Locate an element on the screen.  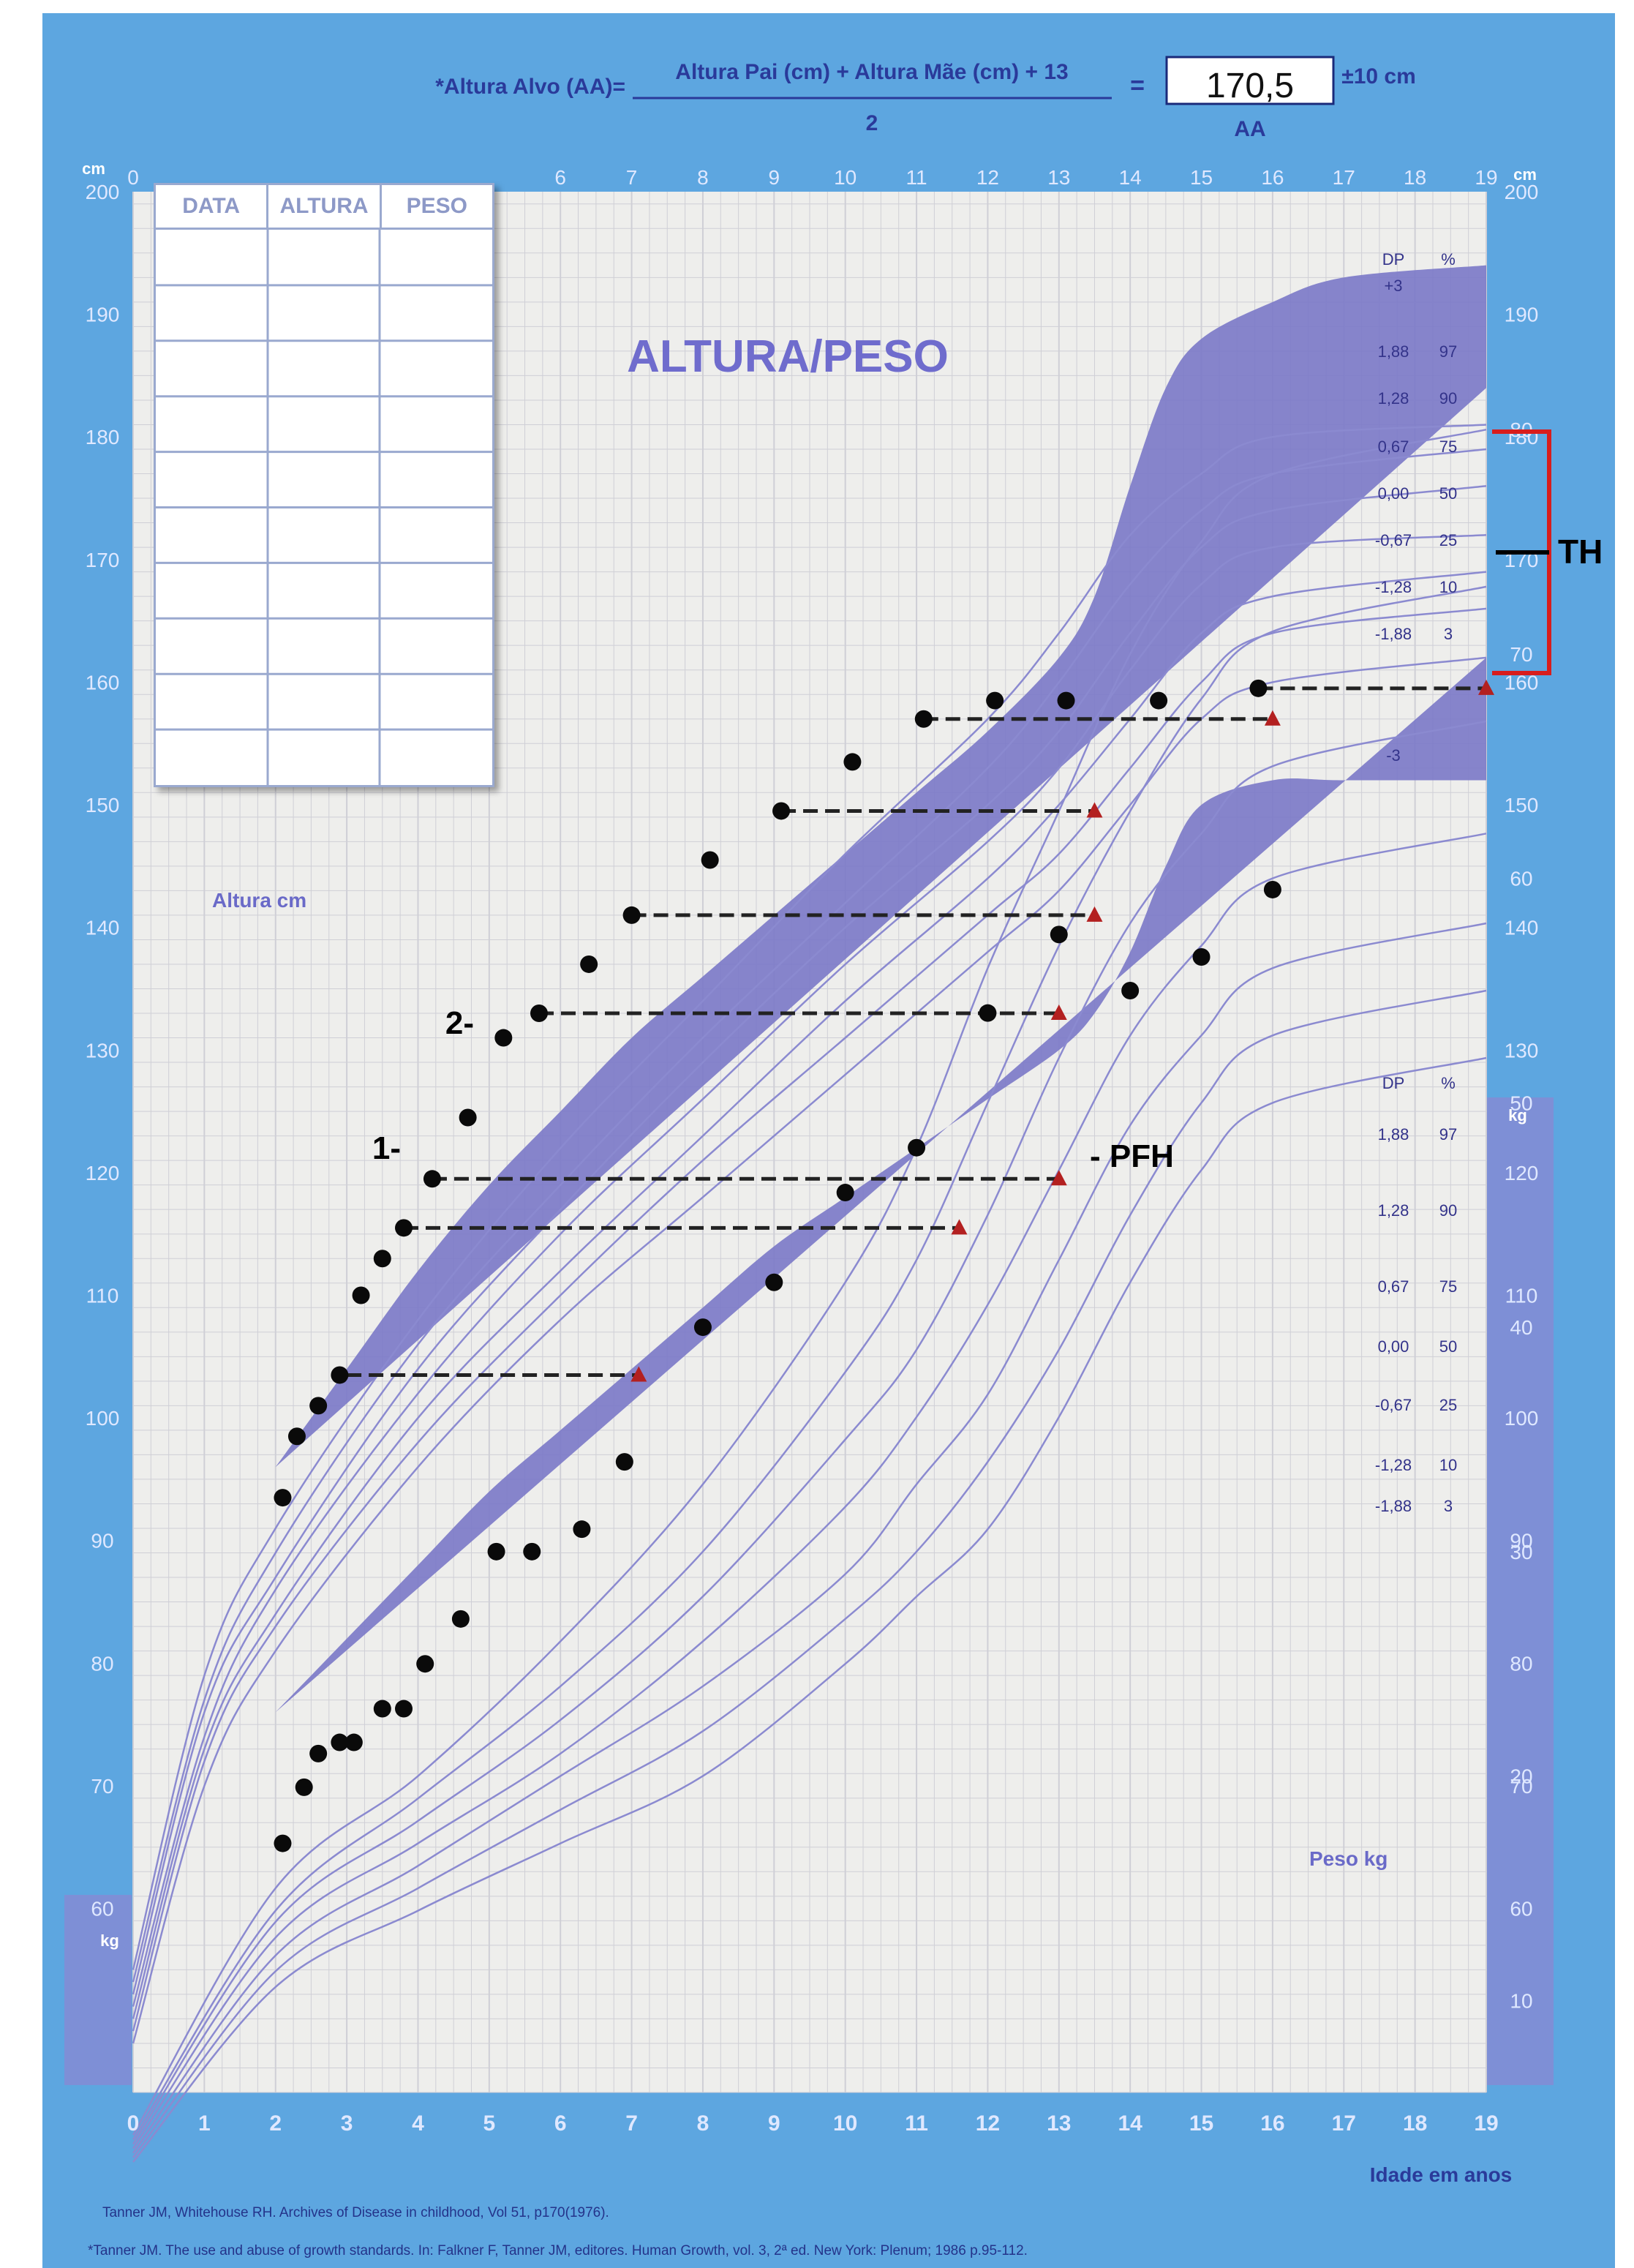
age-tick-bottom: 8 is located at coordinates (703, 2123).